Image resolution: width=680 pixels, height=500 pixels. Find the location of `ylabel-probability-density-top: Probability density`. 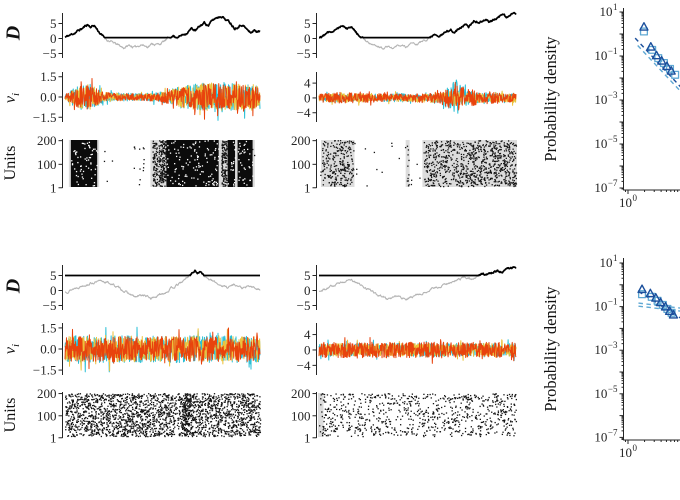

ylabel-probability-density-top: Probability density is located at coordinates (550, 99).